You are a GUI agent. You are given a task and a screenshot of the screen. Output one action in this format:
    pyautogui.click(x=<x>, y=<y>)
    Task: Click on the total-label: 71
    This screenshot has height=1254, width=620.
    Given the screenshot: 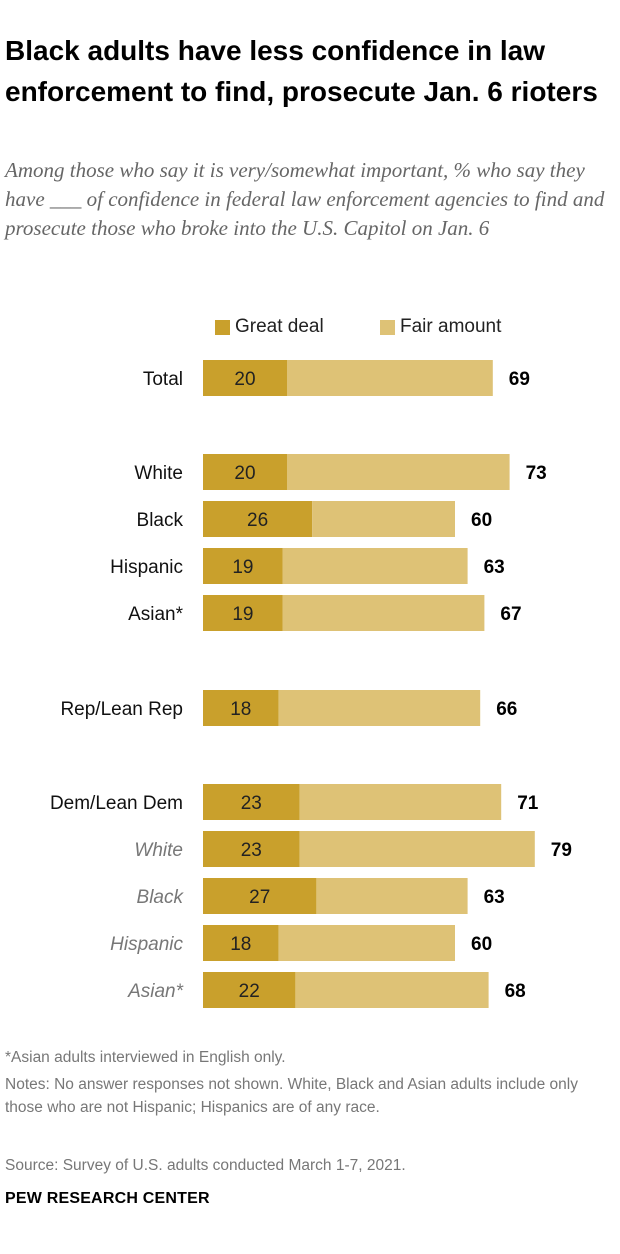 What is the action you would take?
    pyautogui.click(x=528, y=803)
    